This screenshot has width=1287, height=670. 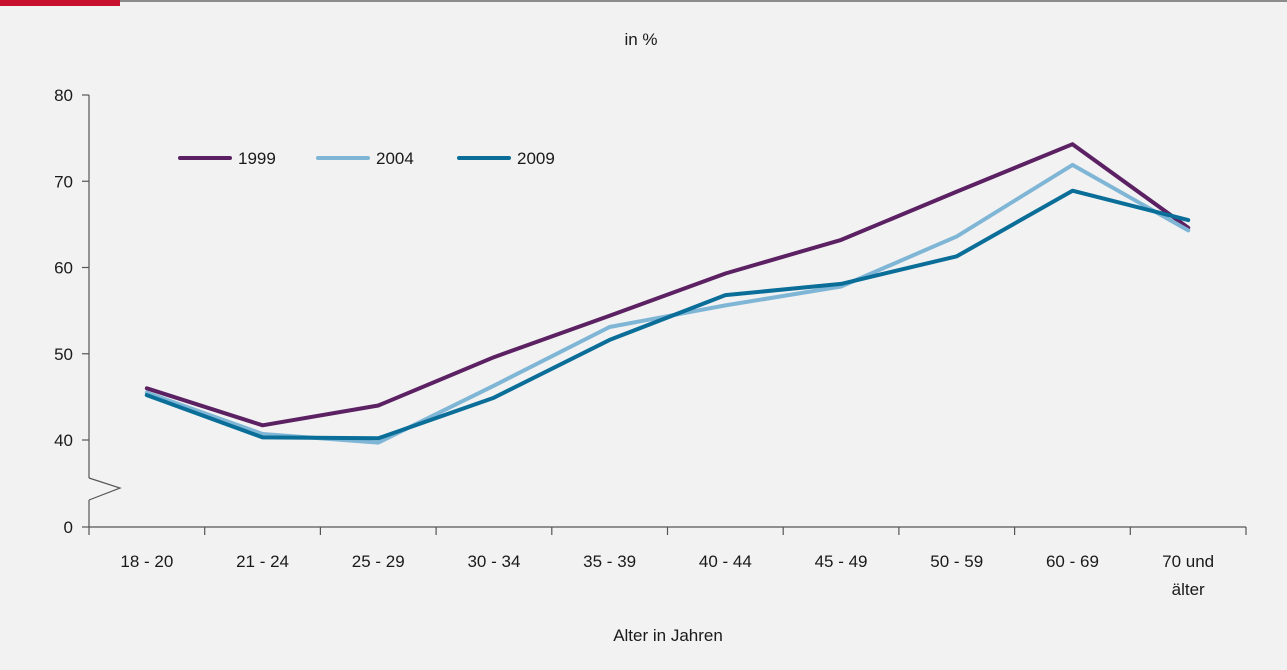 I want to click on x-tick-label: 50 - 59, so click(x=956, y=561).